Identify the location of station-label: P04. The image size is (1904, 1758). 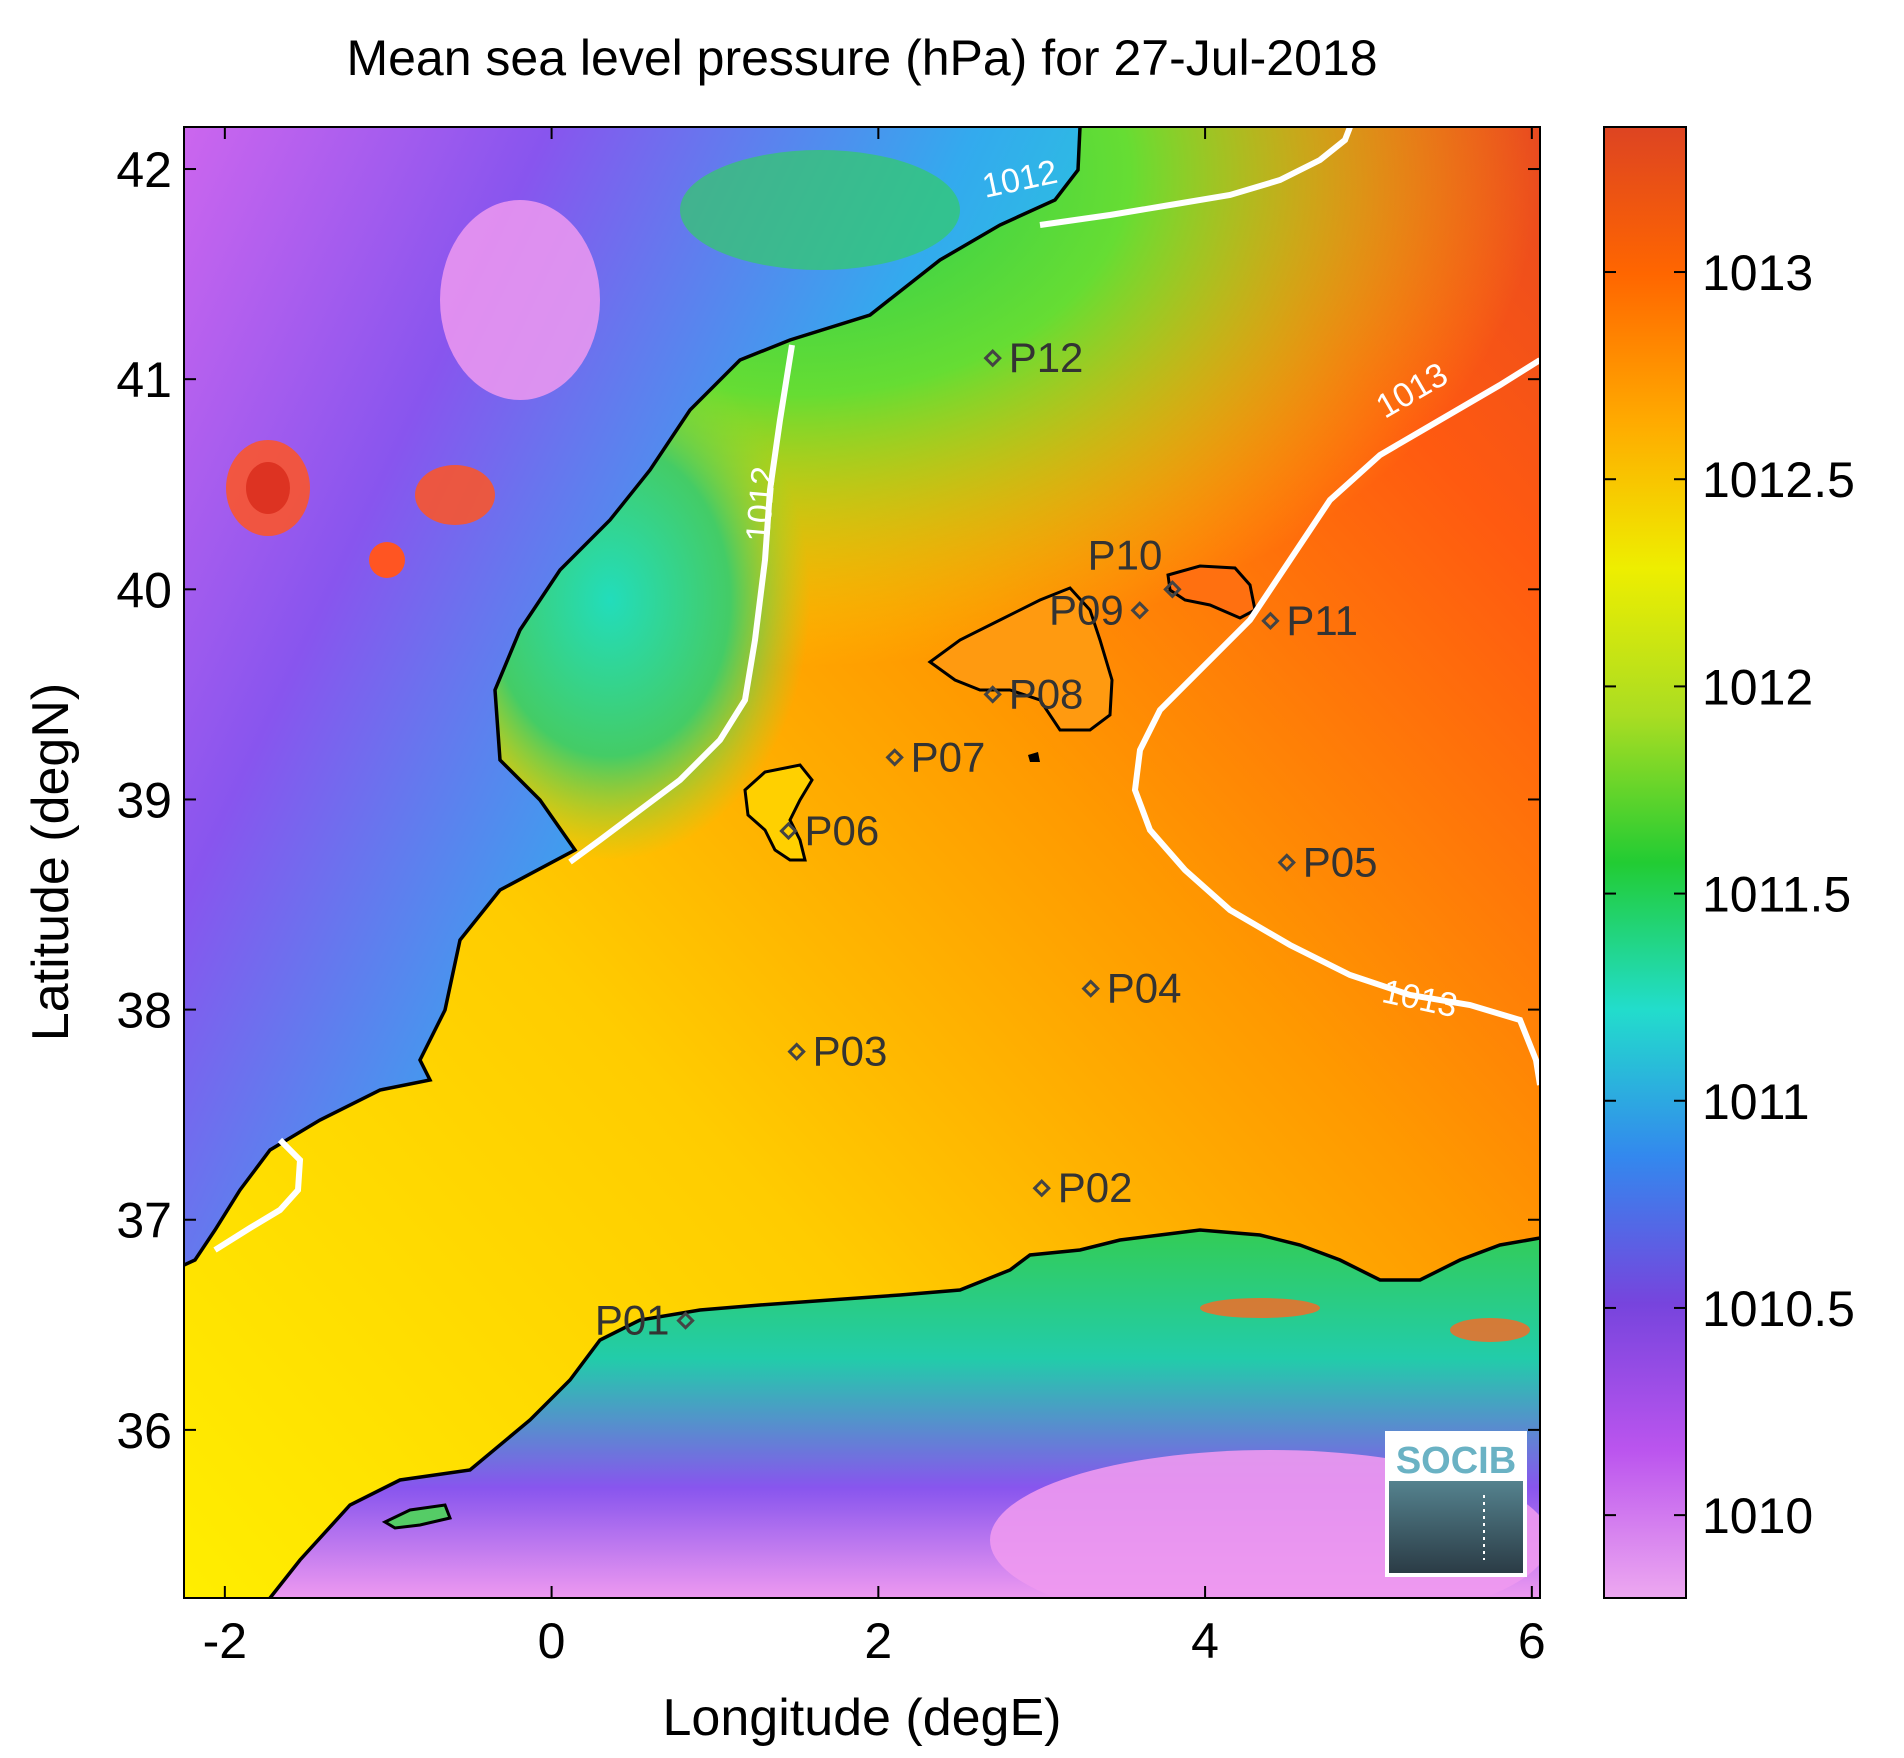
(1144, 988).